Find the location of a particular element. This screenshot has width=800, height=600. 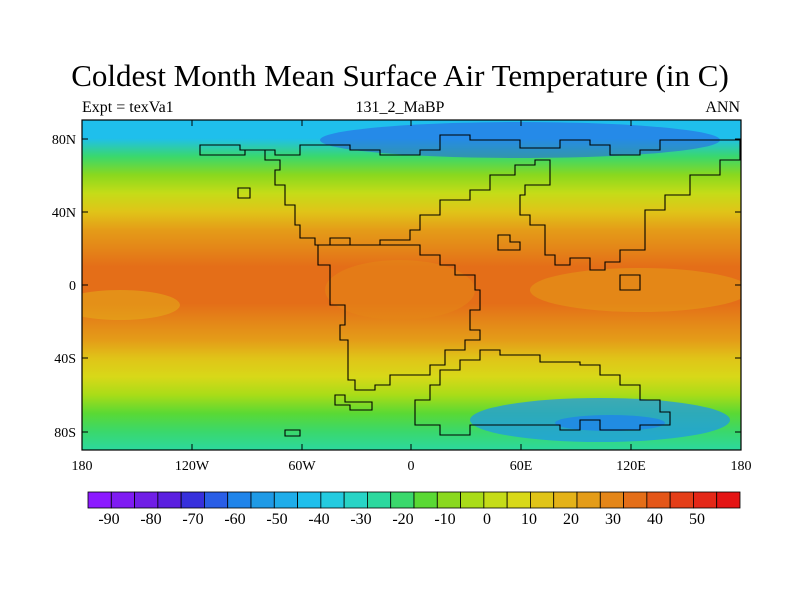

lon-tick-label: 0 is located at coordinates (411, 466).